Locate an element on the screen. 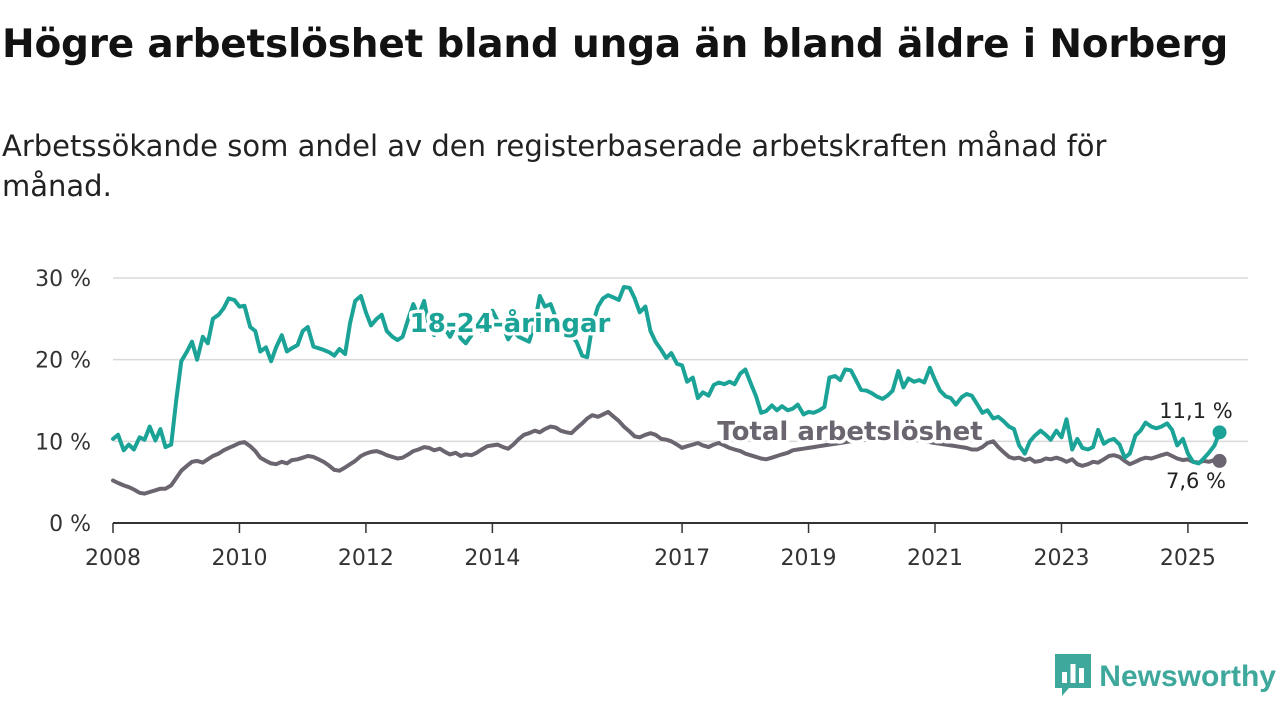 The image size is (1280, 720). x-tick-label: 2008 is located at coordinates (113, 558).